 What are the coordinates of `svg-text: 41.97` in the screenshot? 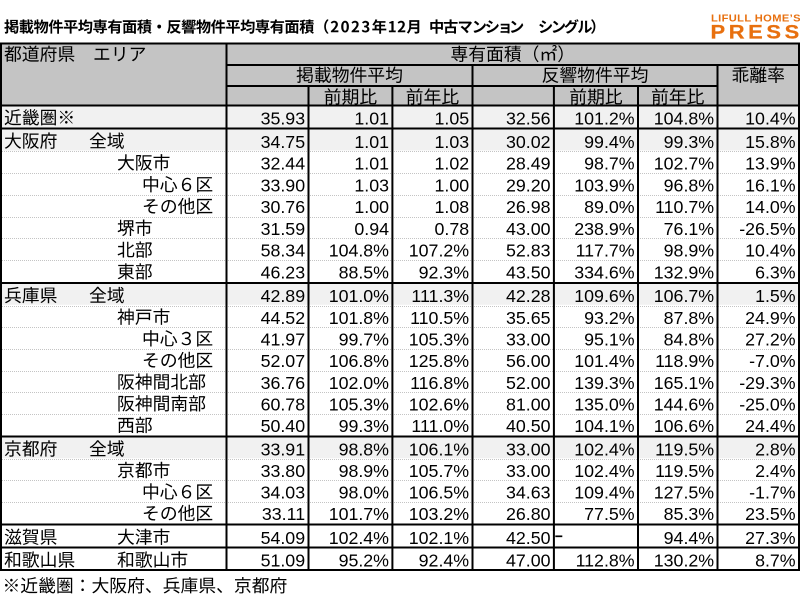 It's located at (283, 340).